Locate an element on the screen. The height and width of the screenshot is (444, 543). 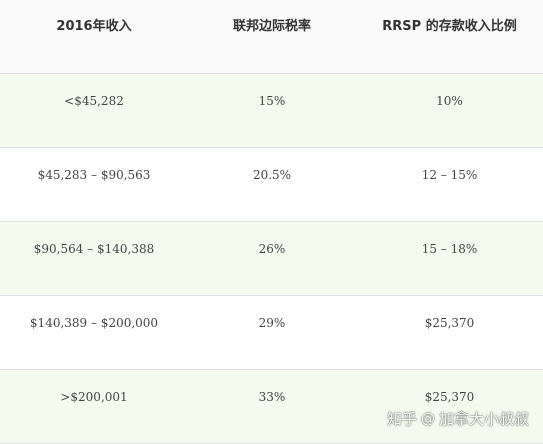
header-income: 2016年收入 is located at coordinates (94, 37).